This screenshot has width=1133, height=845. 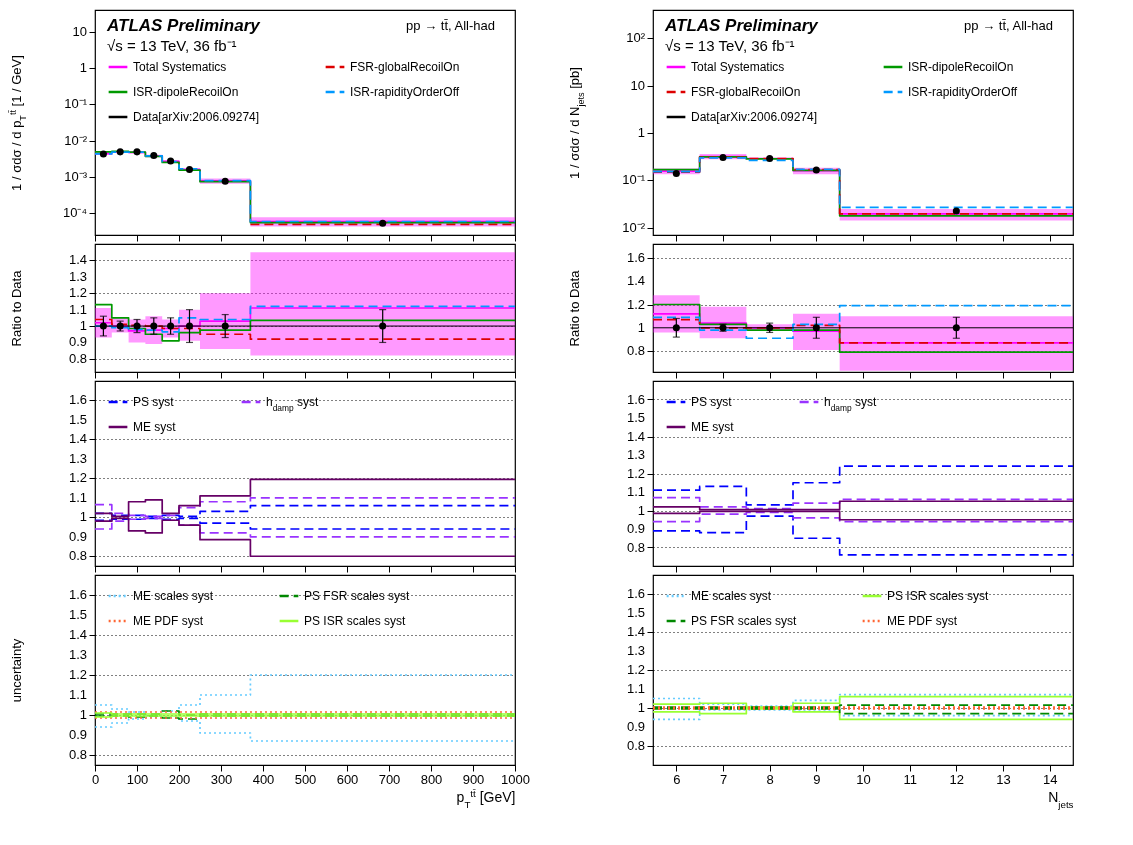 I want to click on x-tick-label: 100, so click(x=137, y=779).